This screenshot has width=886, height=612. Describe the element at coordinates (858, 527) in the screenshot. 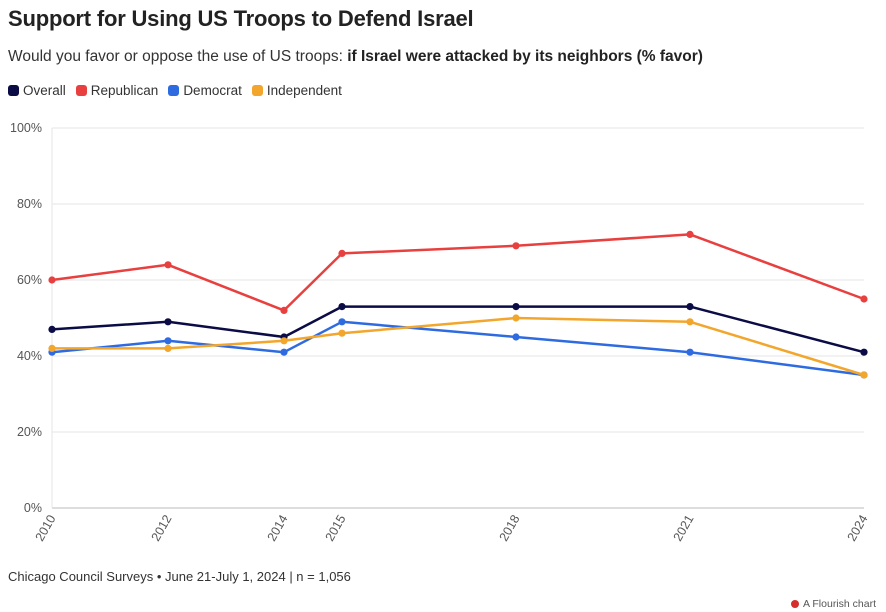

I see `x-tick-label: 2024` at that location.